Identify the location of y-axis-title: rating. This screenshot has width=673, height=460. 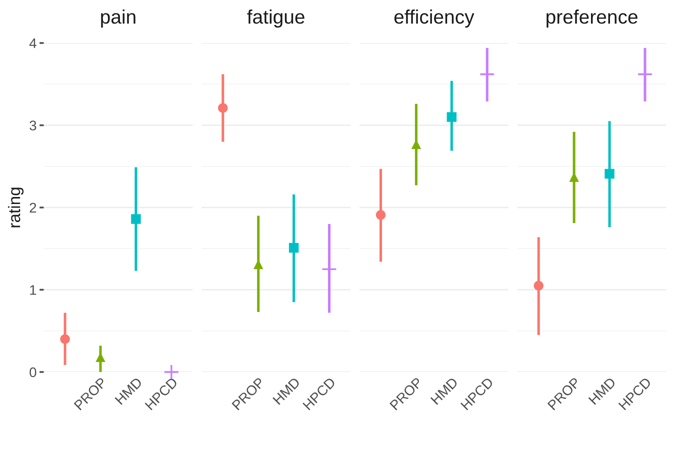
(16, 208).